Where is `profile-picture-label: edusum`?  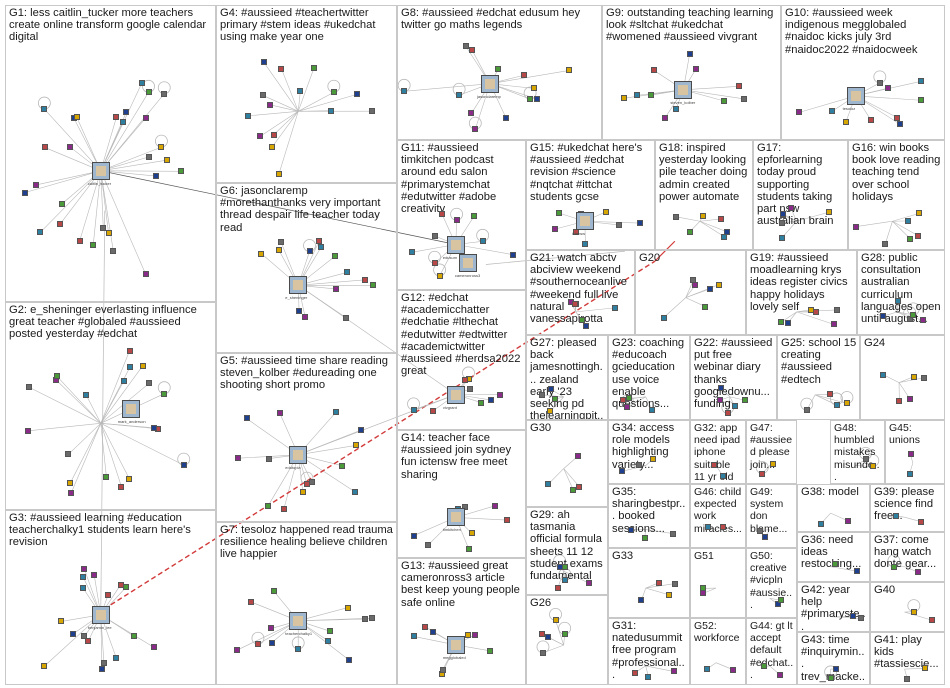
profile-picture-label: edusum is located at coordinates (450, 257).